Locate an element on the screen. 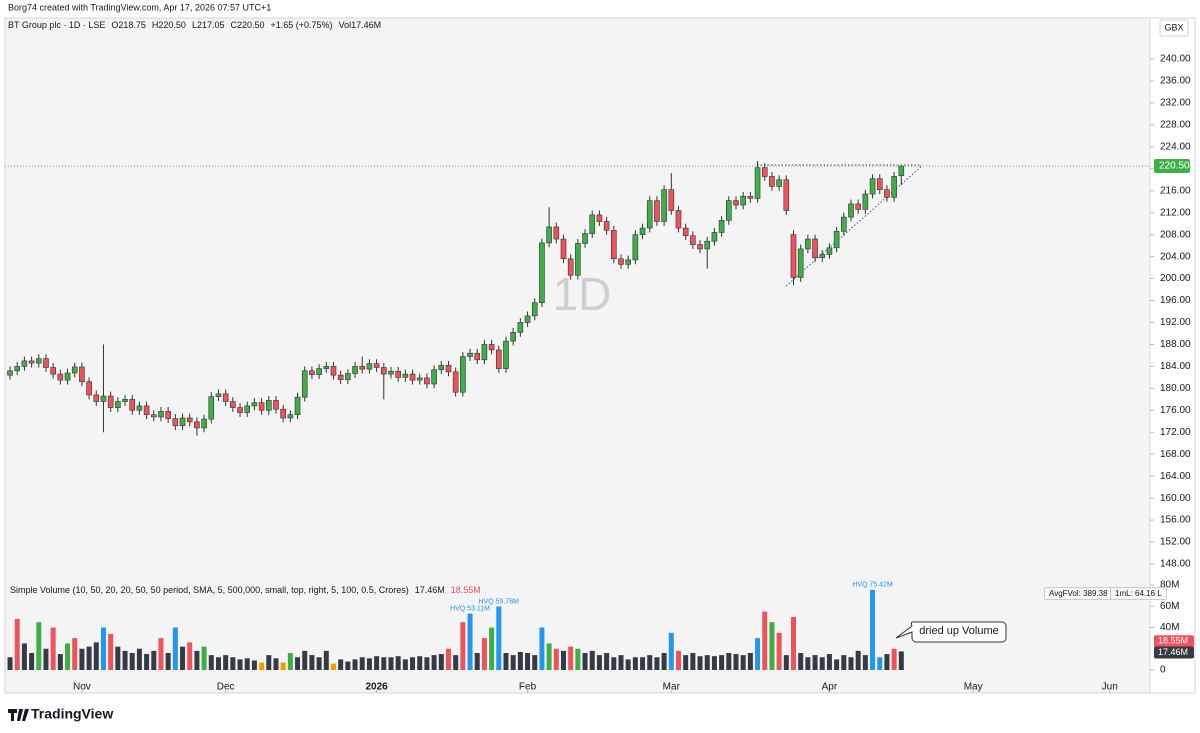 This screenshot has width=1200, height=733. y-tick-label: 188.00 is located at coordinates (1175, 344).